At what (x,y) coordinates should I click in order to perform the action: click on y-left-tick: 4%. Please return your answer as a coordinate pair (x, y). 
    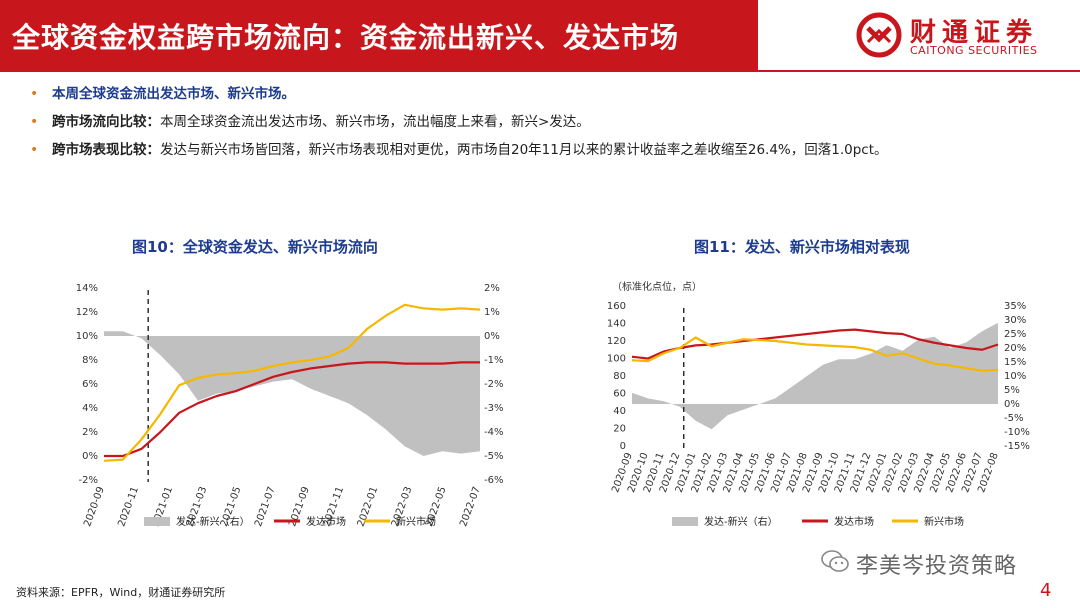
    Looking at the image, I should click on (90, 408).